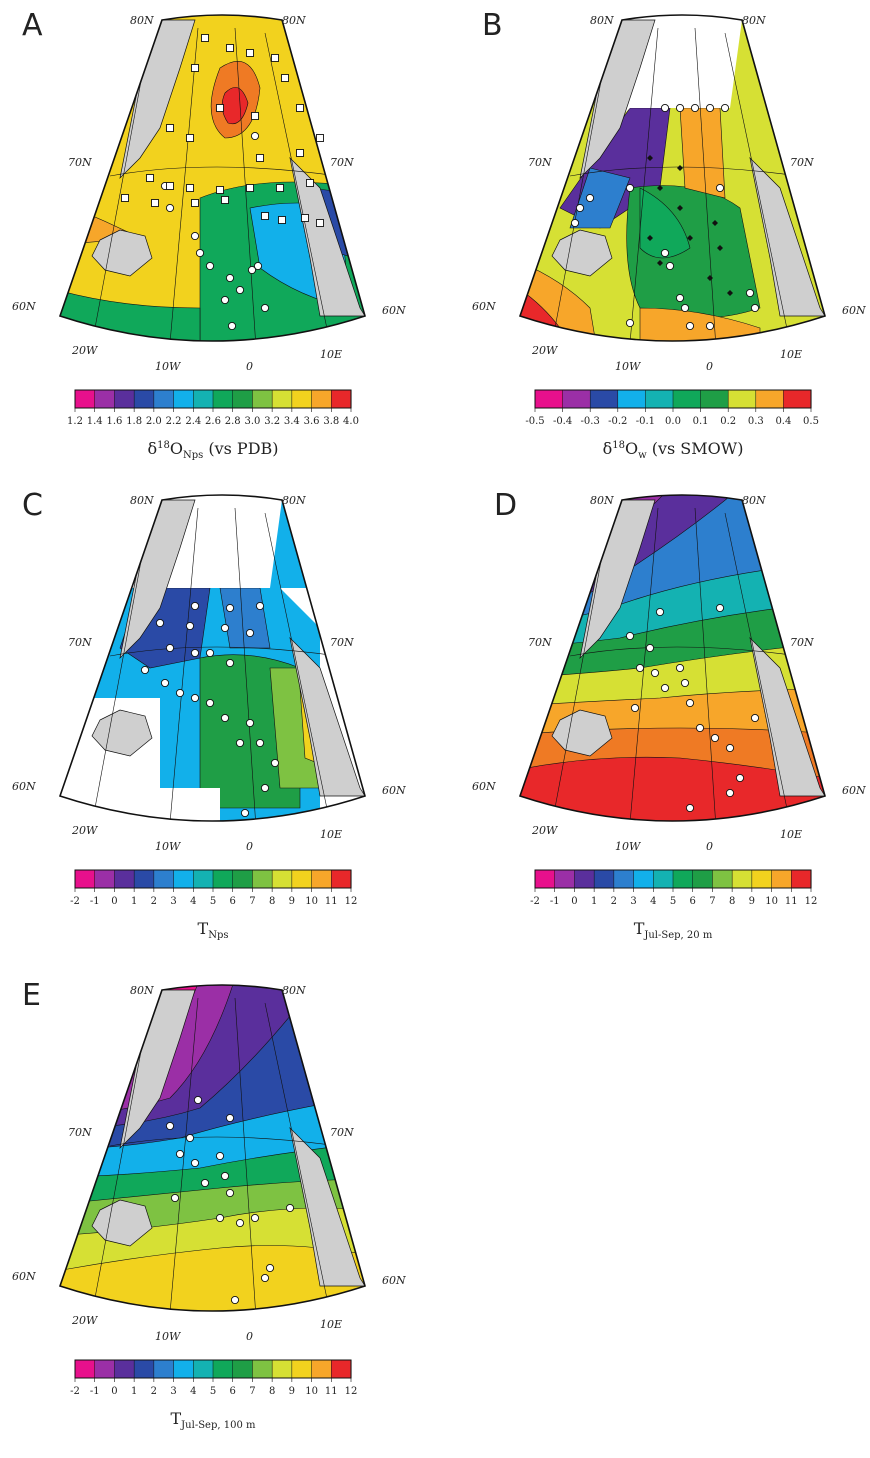  What do you see at coordinates (213, 901) in the screenshot?
I see `colorbar-tick-label: 5` at bounding box center [213, 901].